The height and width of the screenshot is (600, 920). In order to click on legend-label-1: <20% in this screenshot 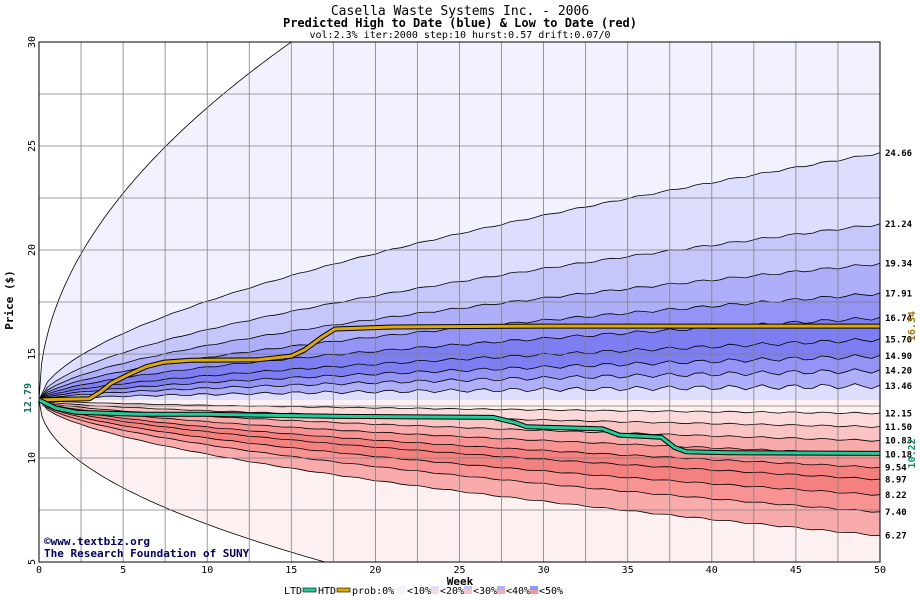, I will do `click(452, 591)`.